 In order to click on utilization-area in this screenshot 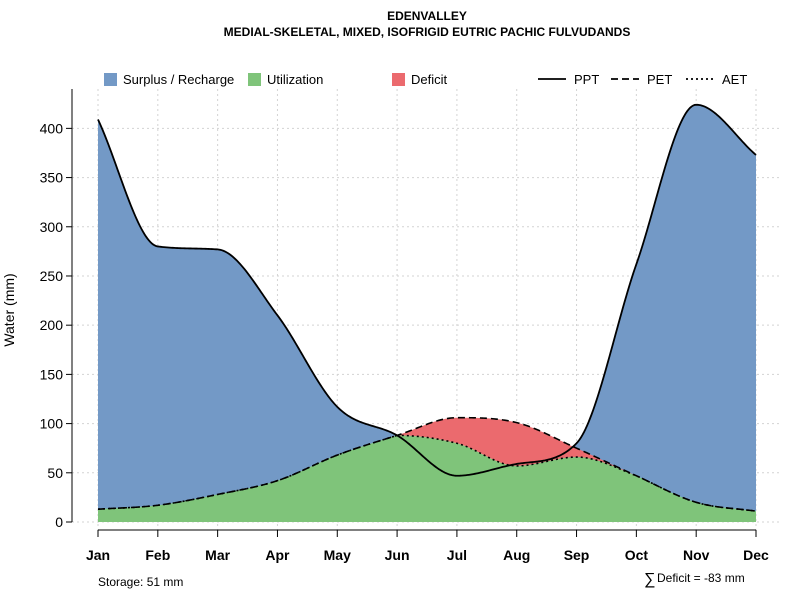, I will do `click(427, 478)`.